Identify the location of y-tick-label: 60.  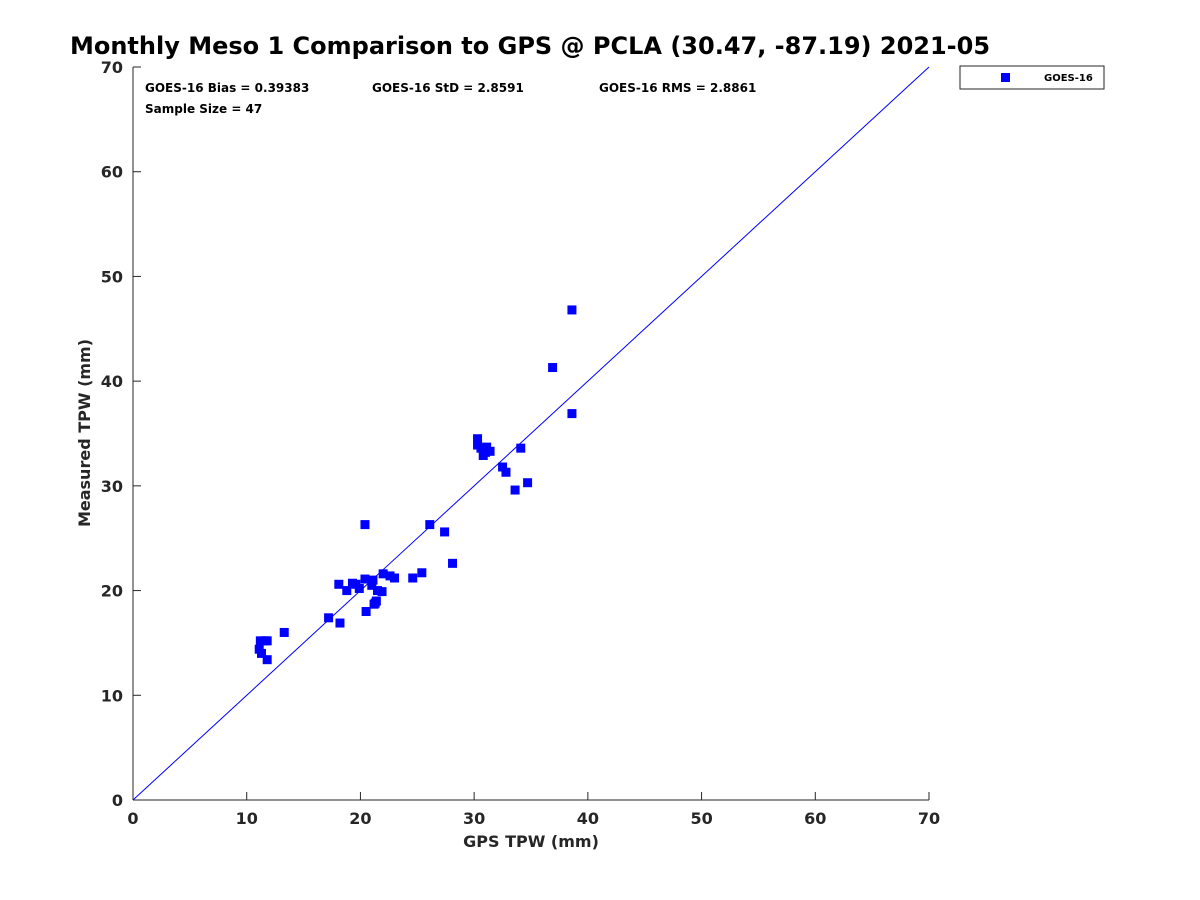
(112, 172).